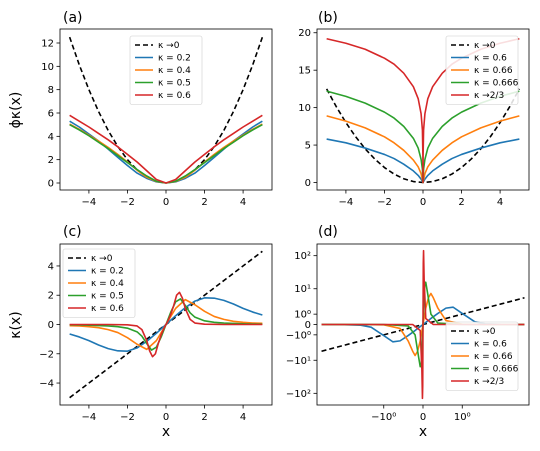  What do you see at coordinates (423, 432) in the screenshot?
I see `panel-d-xlabel: x` at bounding box center [423, 432].